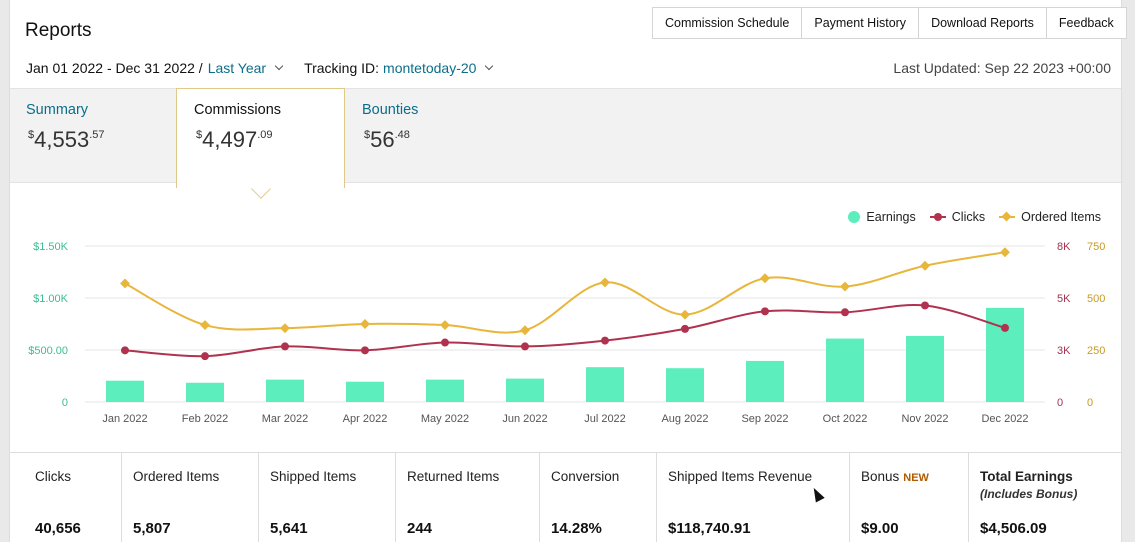 Image resolution: width=1135 pixels, height=542 pixels. I want to click on page-title: Reports, so click(58, 30).